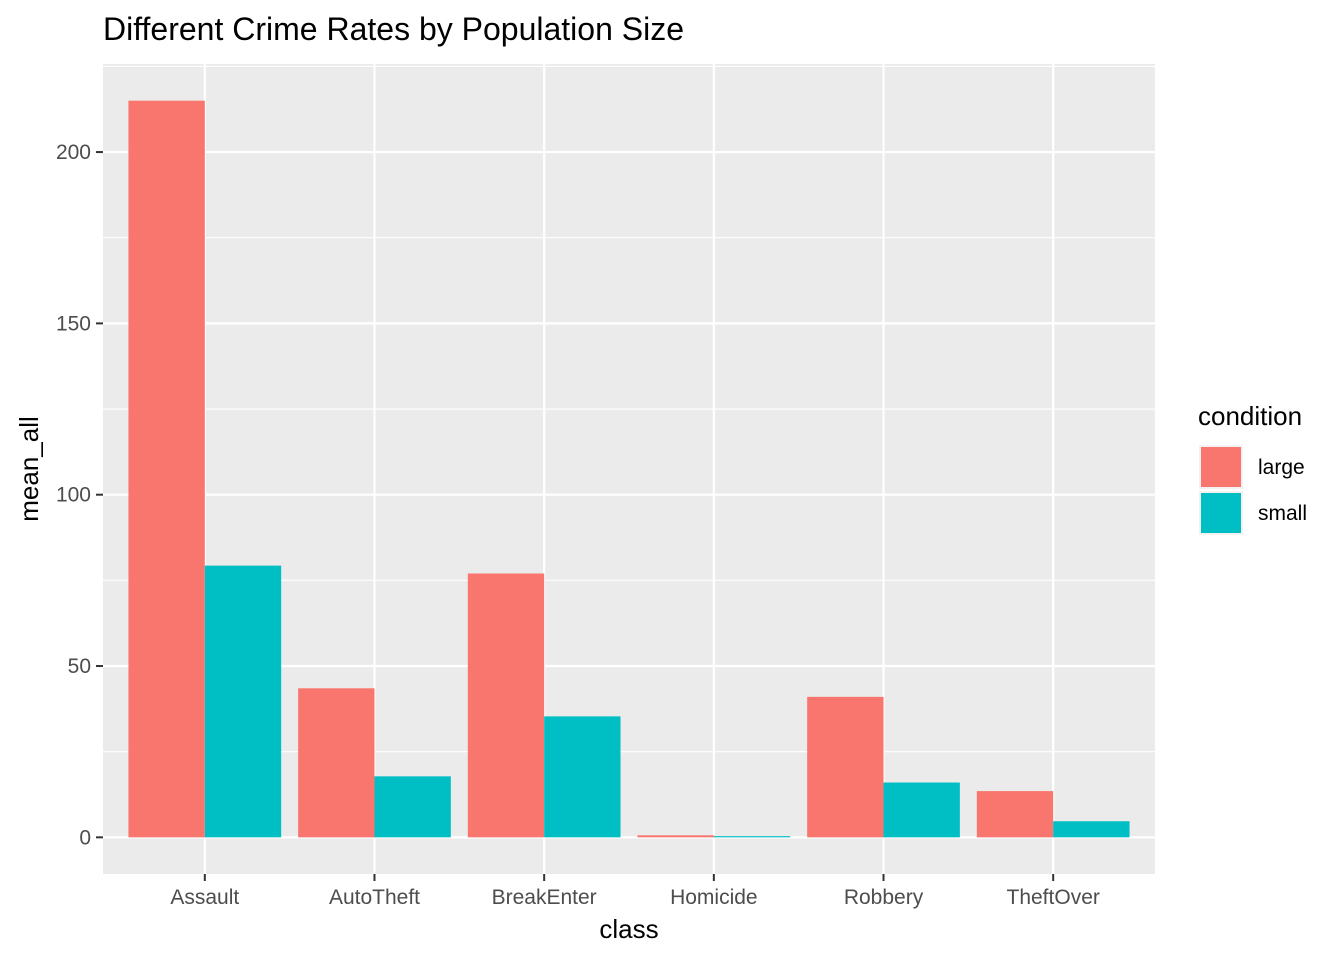 The image size is (1344, 960). What do you see at coordinates (1221, 467) in the screenshot?
I see `legend-key-large` at bounding box center [1221, 467].